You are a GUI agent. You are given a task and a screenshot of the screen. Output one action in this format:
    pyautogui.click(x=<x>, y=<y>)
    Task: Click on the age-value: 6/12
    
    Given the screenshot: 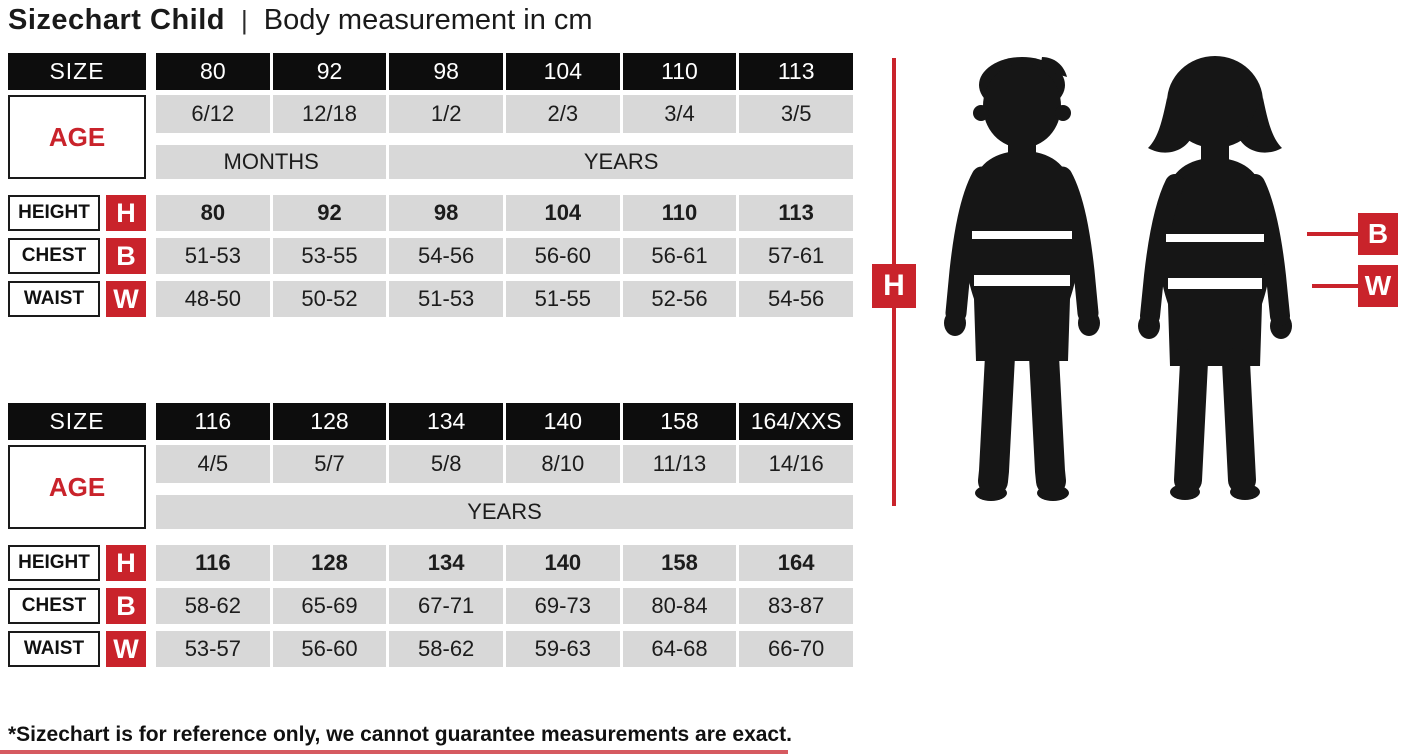 What is the action you would take?
    pyautogui.click(x=213, y=114)
    